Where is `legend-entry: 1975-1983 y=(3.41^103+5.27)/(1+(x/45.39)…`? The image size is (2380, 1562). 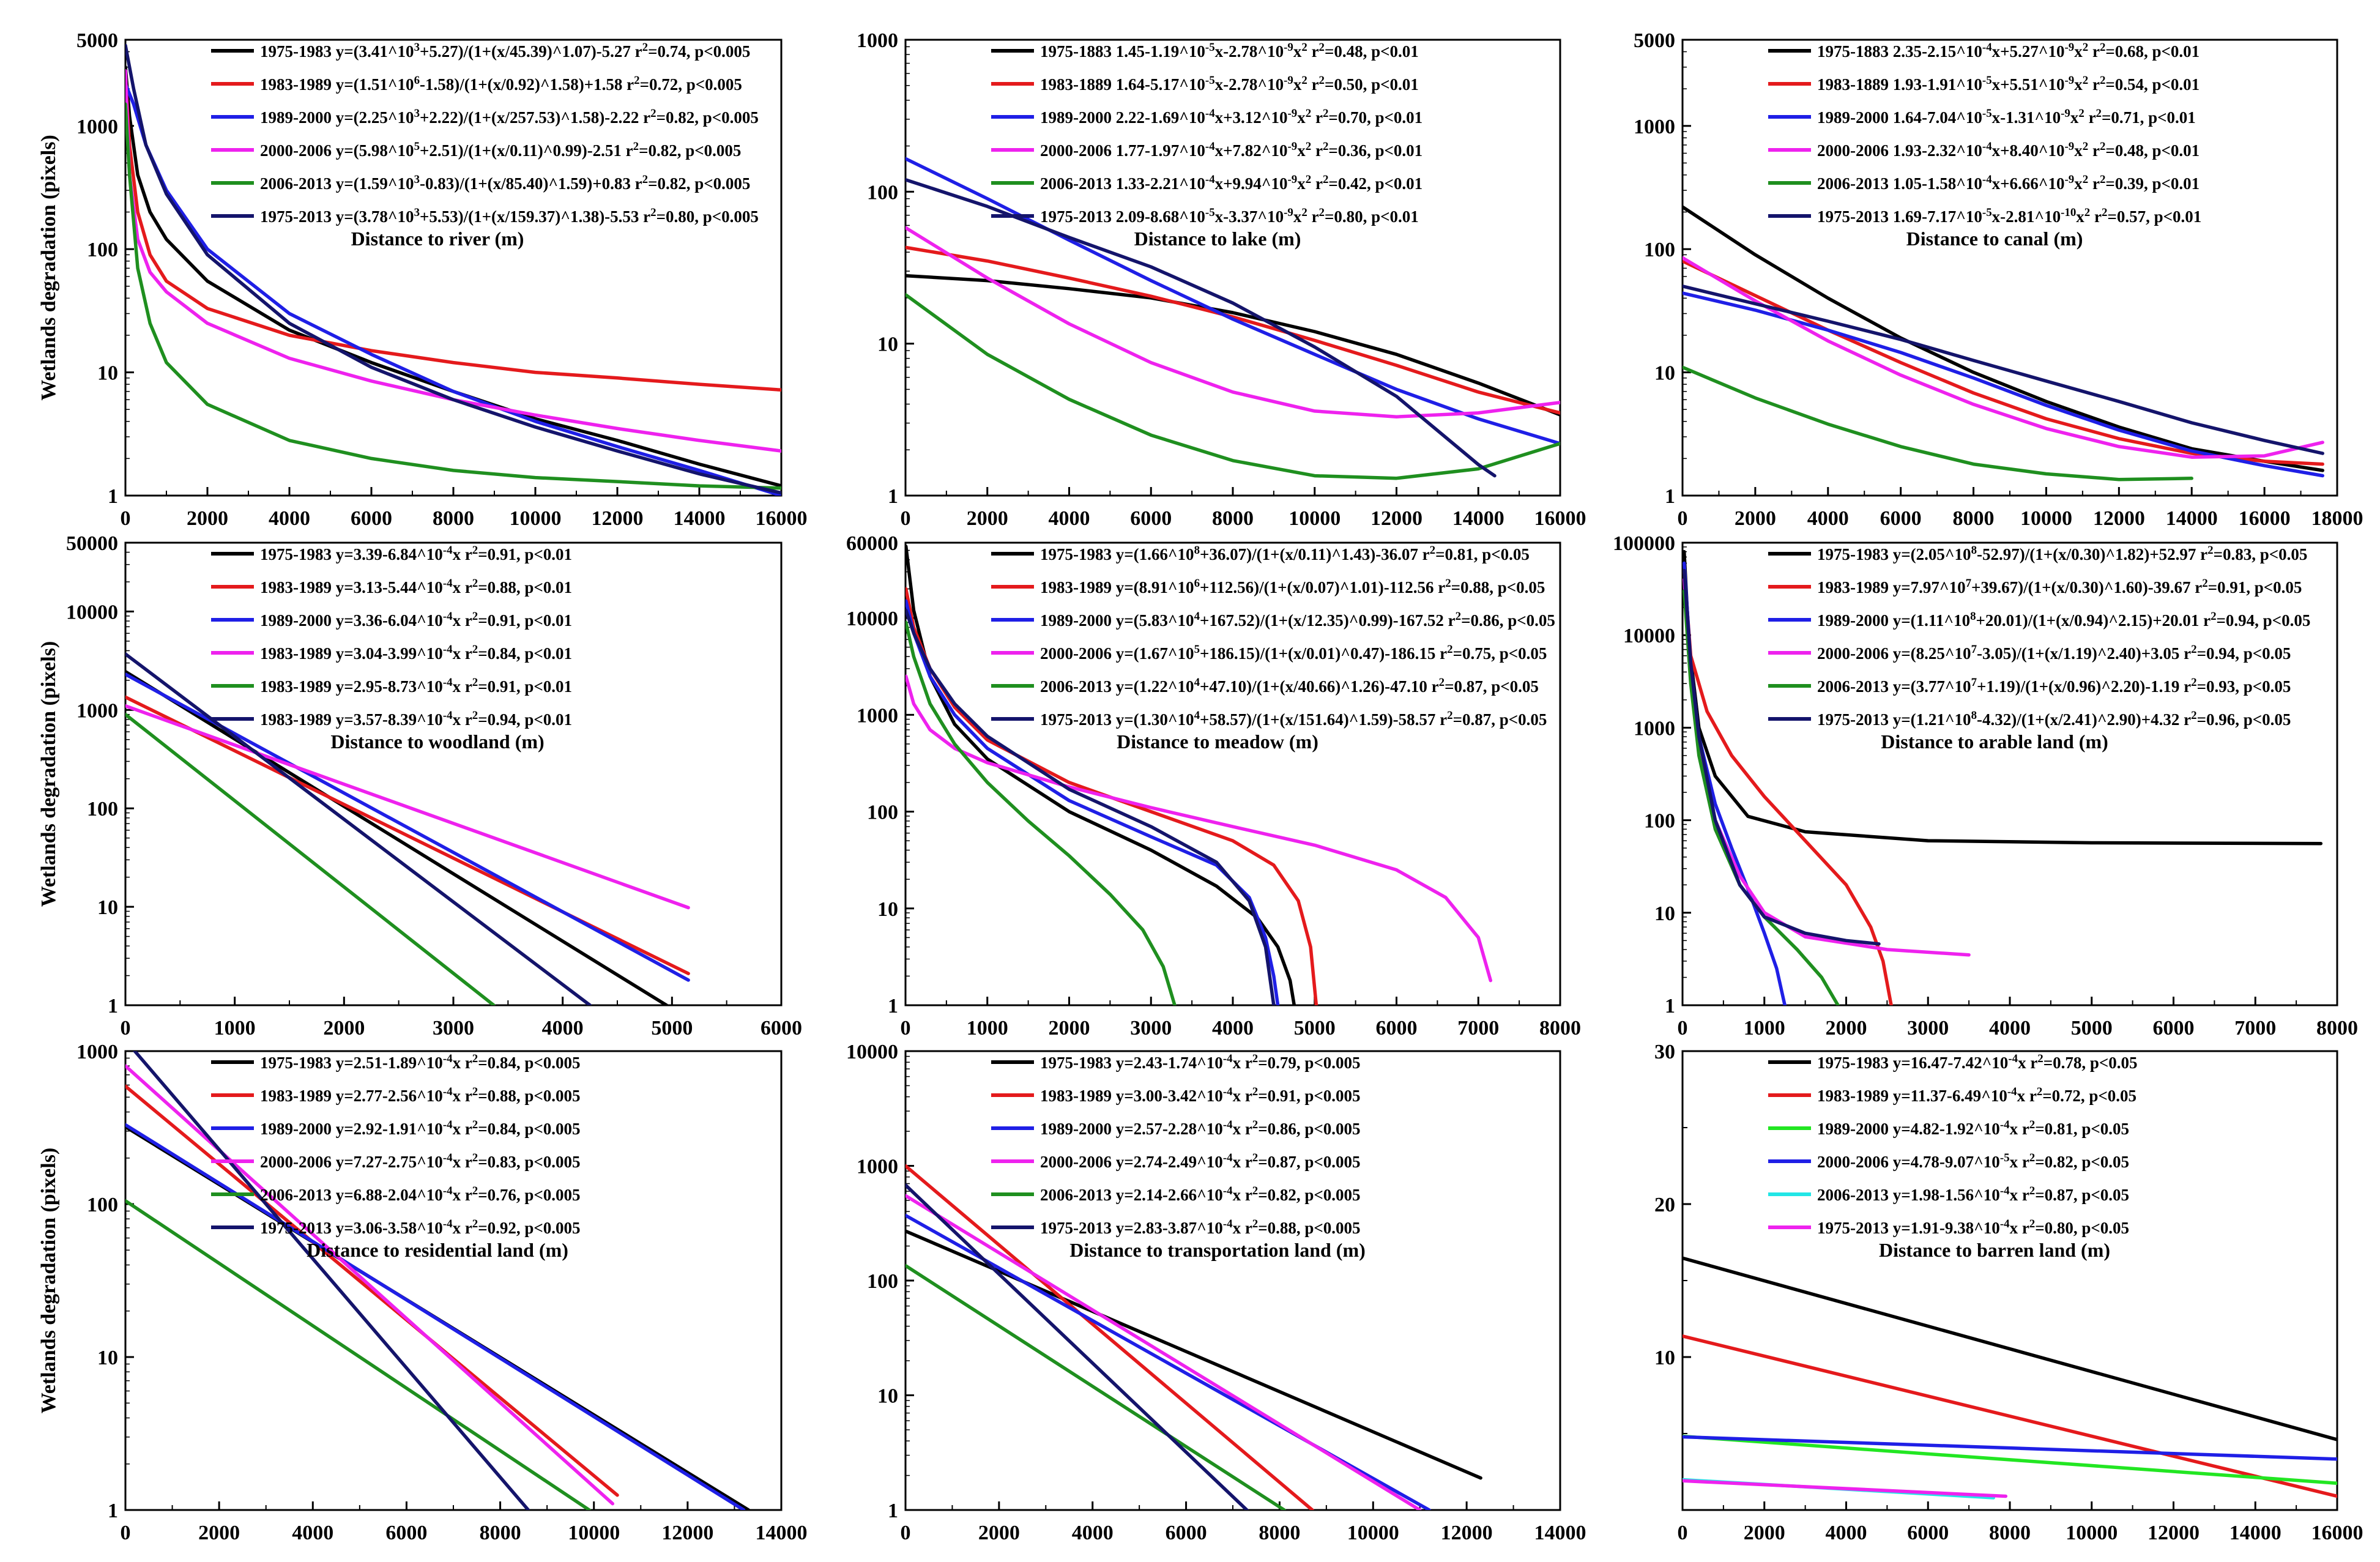
legend-entry: 1975-1983 y=(3.41^103+5.27)/(1+(x/45.39)… is located at coordinates (505, 51).